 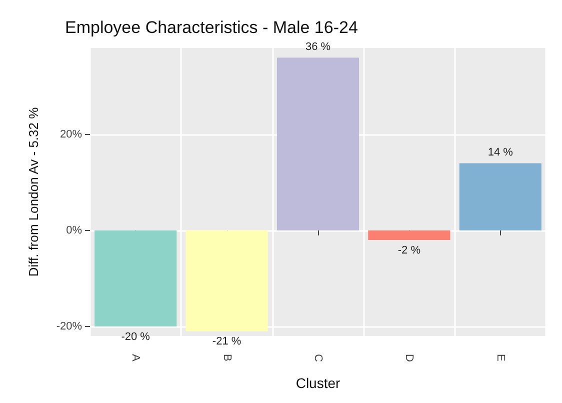 I want to click on chart-title: Employee Characteristics - Male 16-24, so click(x=211, y=27).